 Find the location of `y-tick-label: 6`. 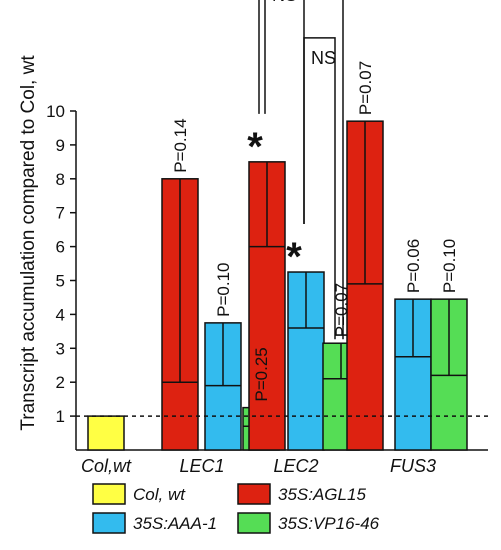

y-tick-label: 6 is located at coordinates (60, 247).